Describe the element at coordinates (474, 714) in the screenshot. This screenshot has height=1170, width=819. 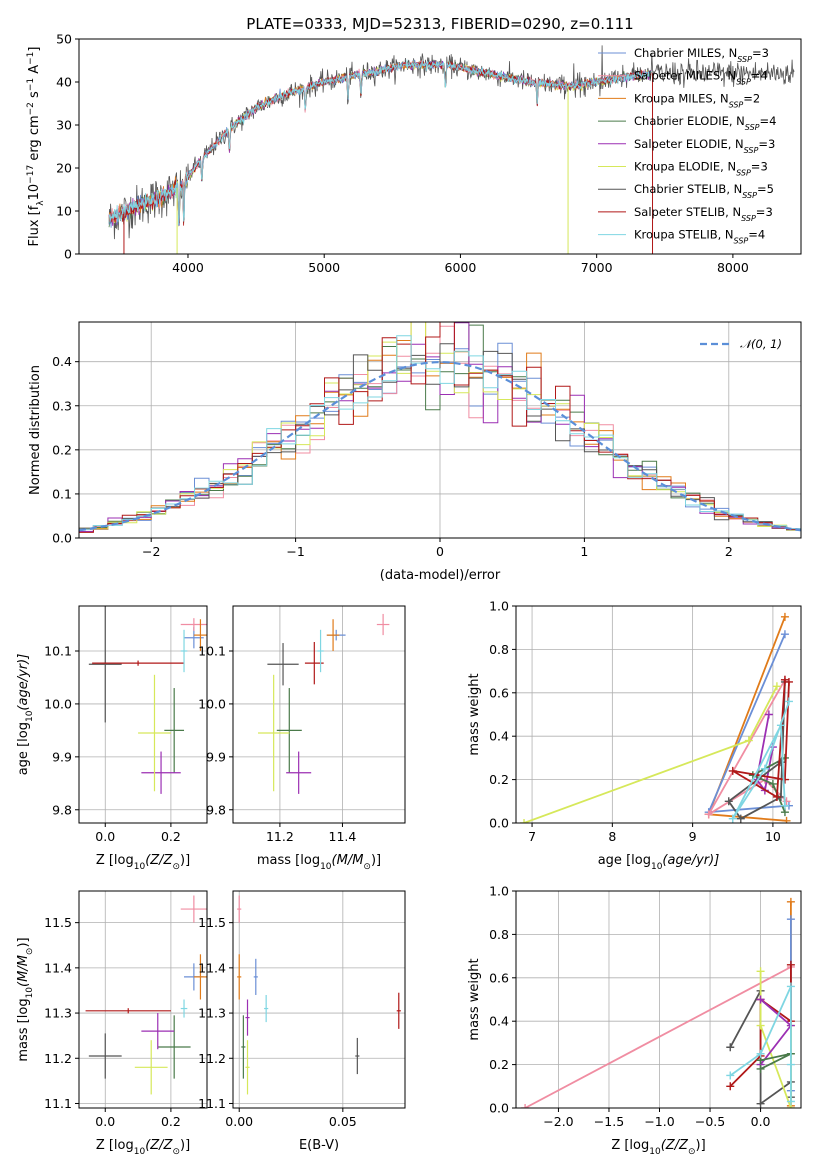
I see `y-axis-label: mass weight` at that location.